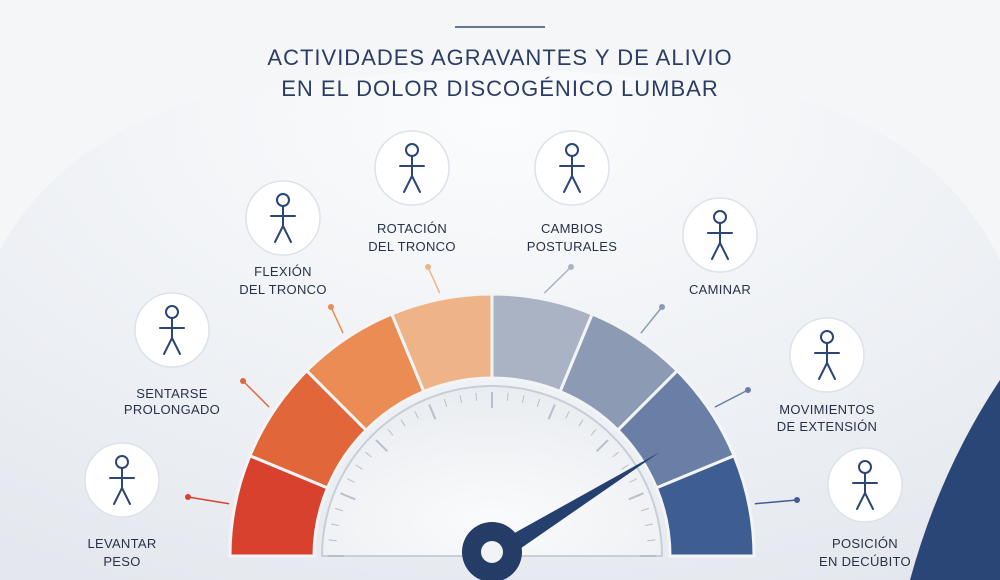  What do you see at coordinates (572, 246) in the screenshot?
I see `activity-label: POSTURALES` at bounding box center [572, 246].